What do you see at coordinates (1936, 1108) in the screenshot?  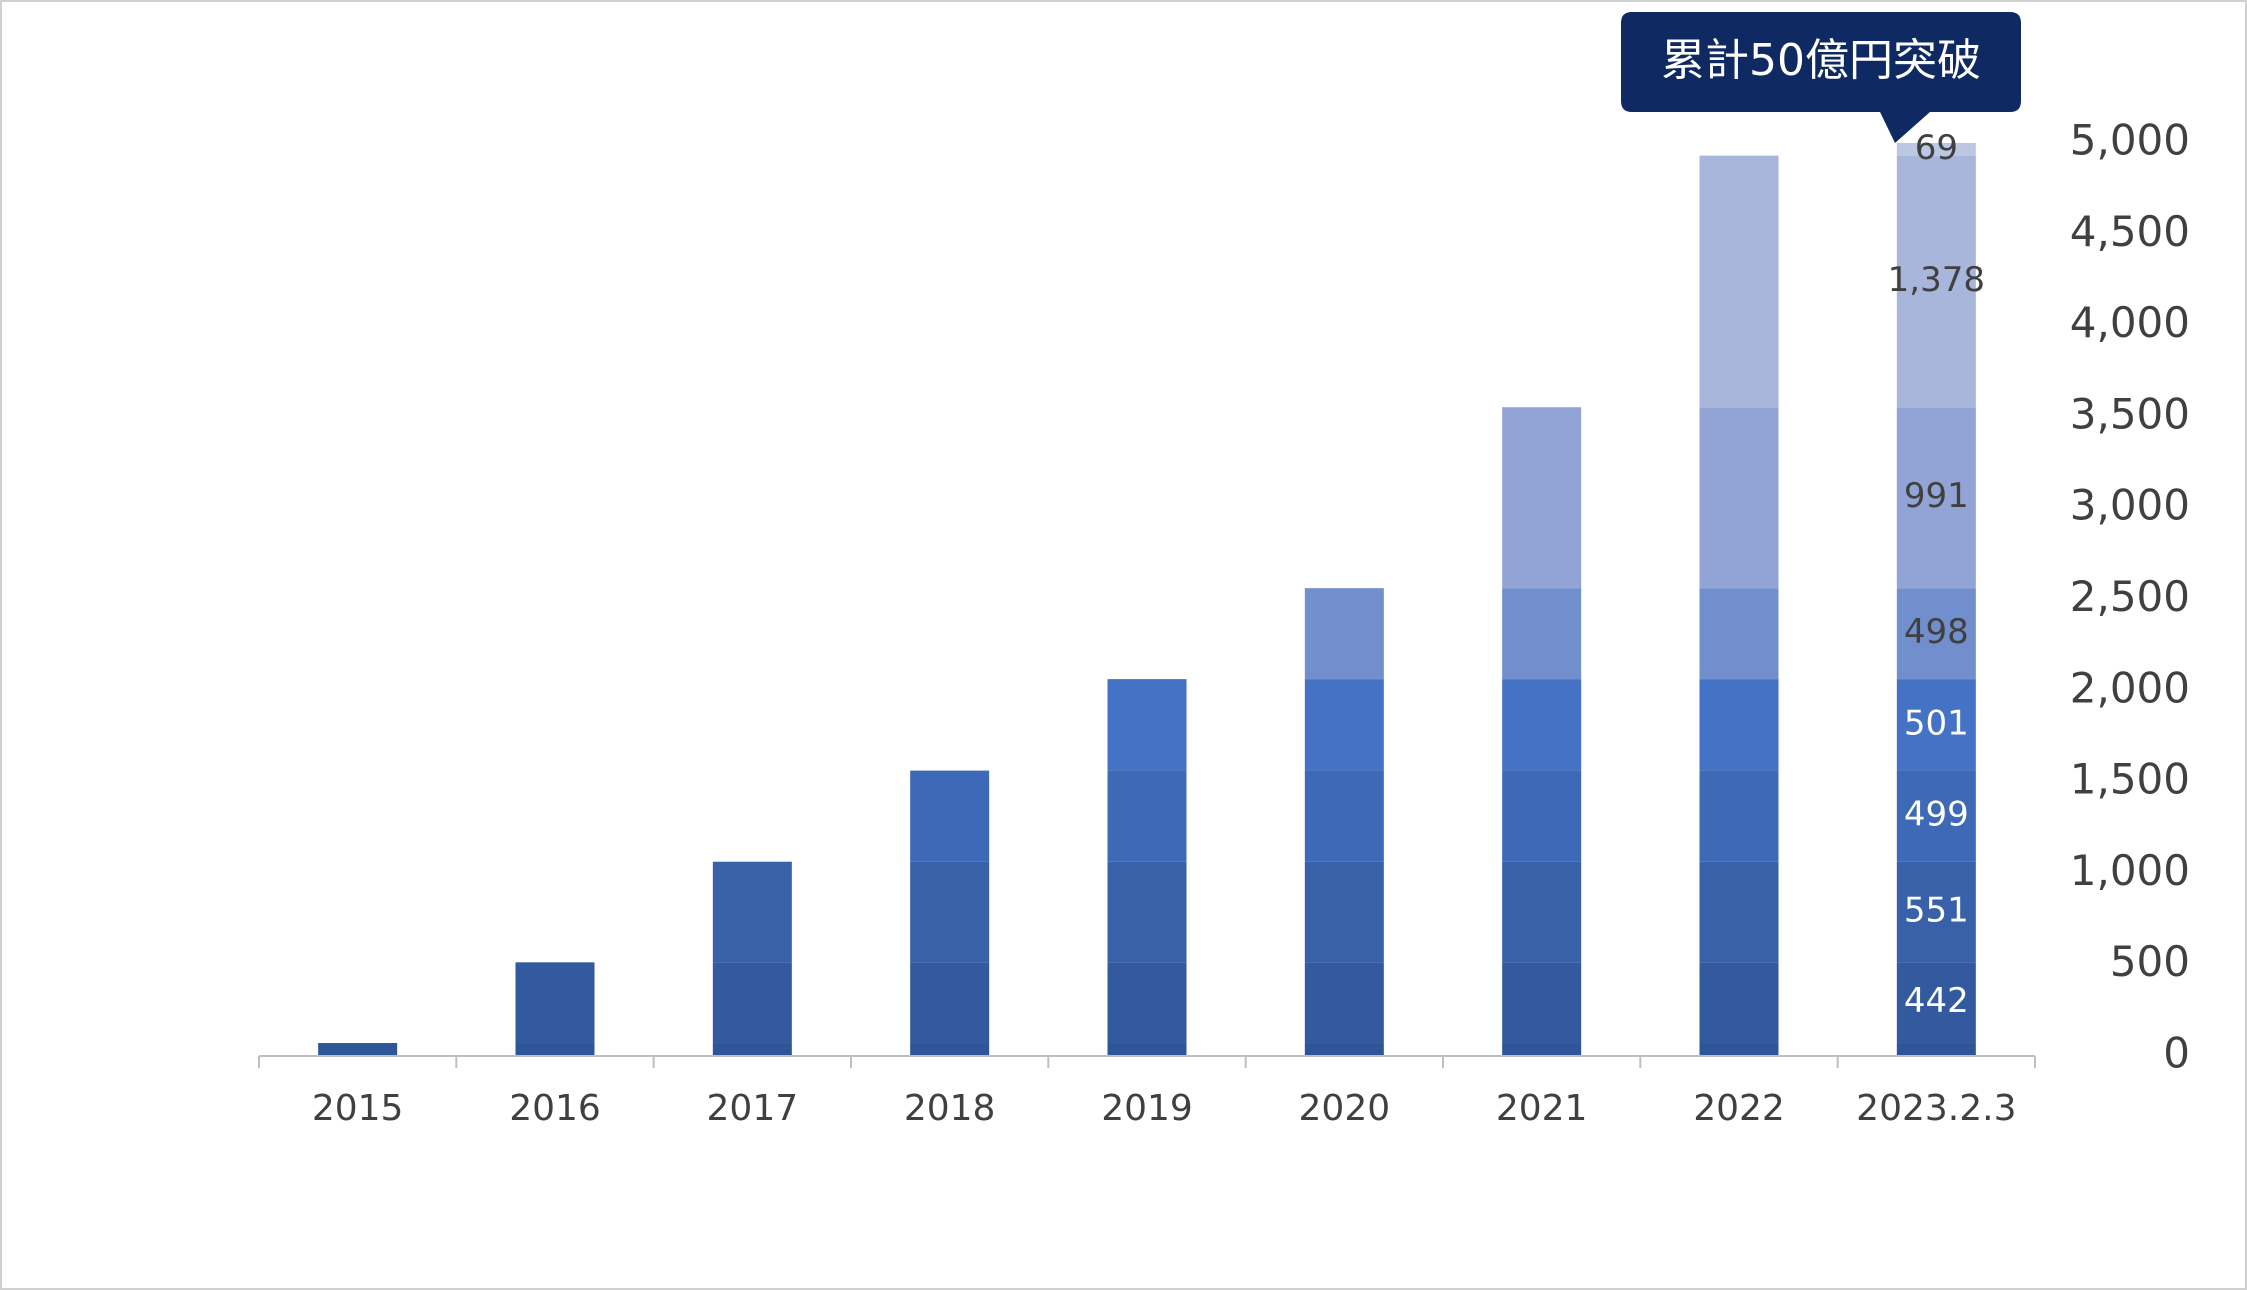 I see `x-tick-label: 2023.2.3` at bounding box center [1936, 1108].